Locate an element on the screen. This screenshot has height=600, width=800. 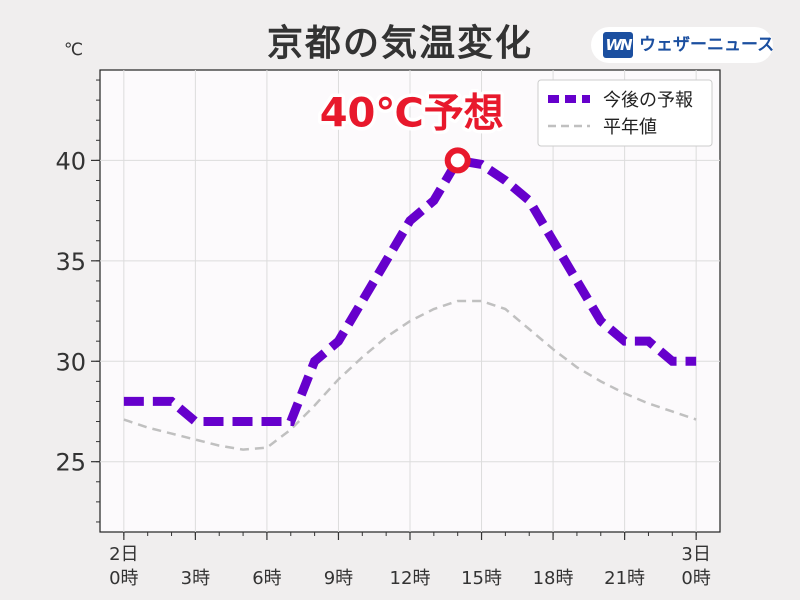
legend-label: 平年値 is located at coordinates (630, 127).